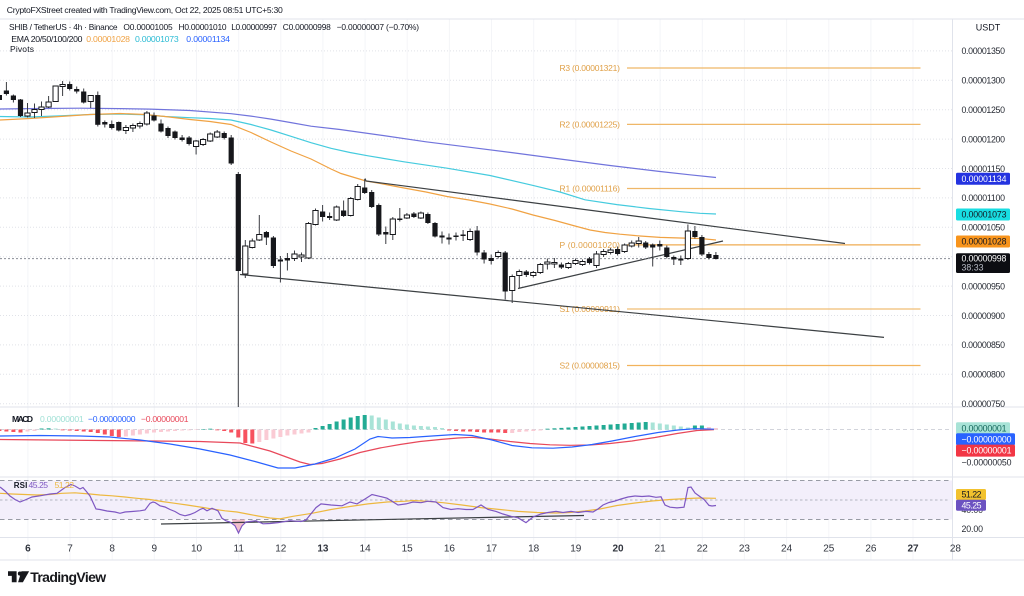 This screenshot has width=1024, height=596. Describe the element at coordinates (984, 139) in the screenshot. I see `svg-text: 0.00001200` at that location.